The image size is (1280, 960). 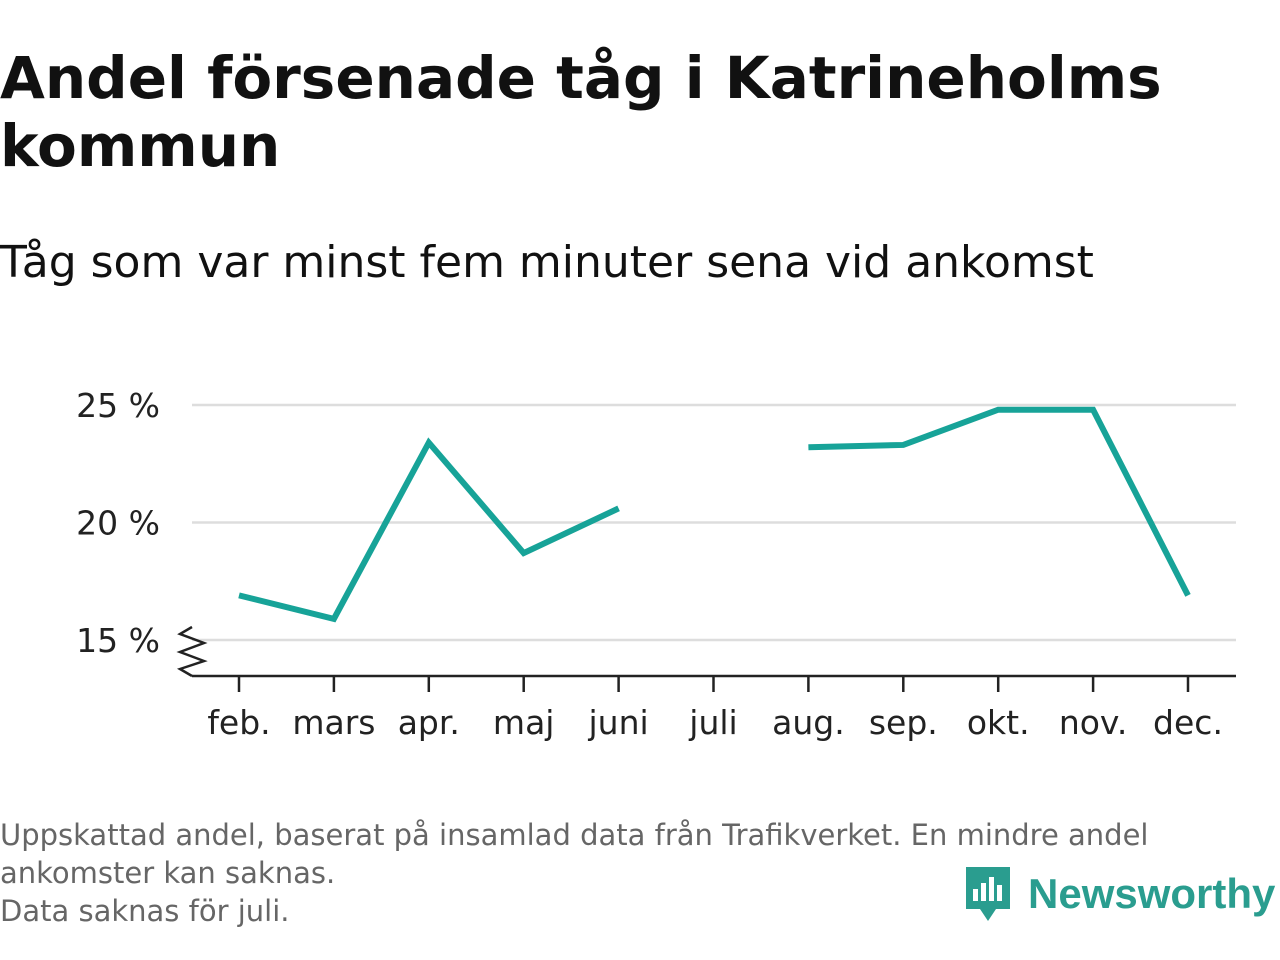 What do you see at coordinates (1152, 893) in the screenshot?
I see `brand-name: Newsworthy` at bounding box center [1152, 893].